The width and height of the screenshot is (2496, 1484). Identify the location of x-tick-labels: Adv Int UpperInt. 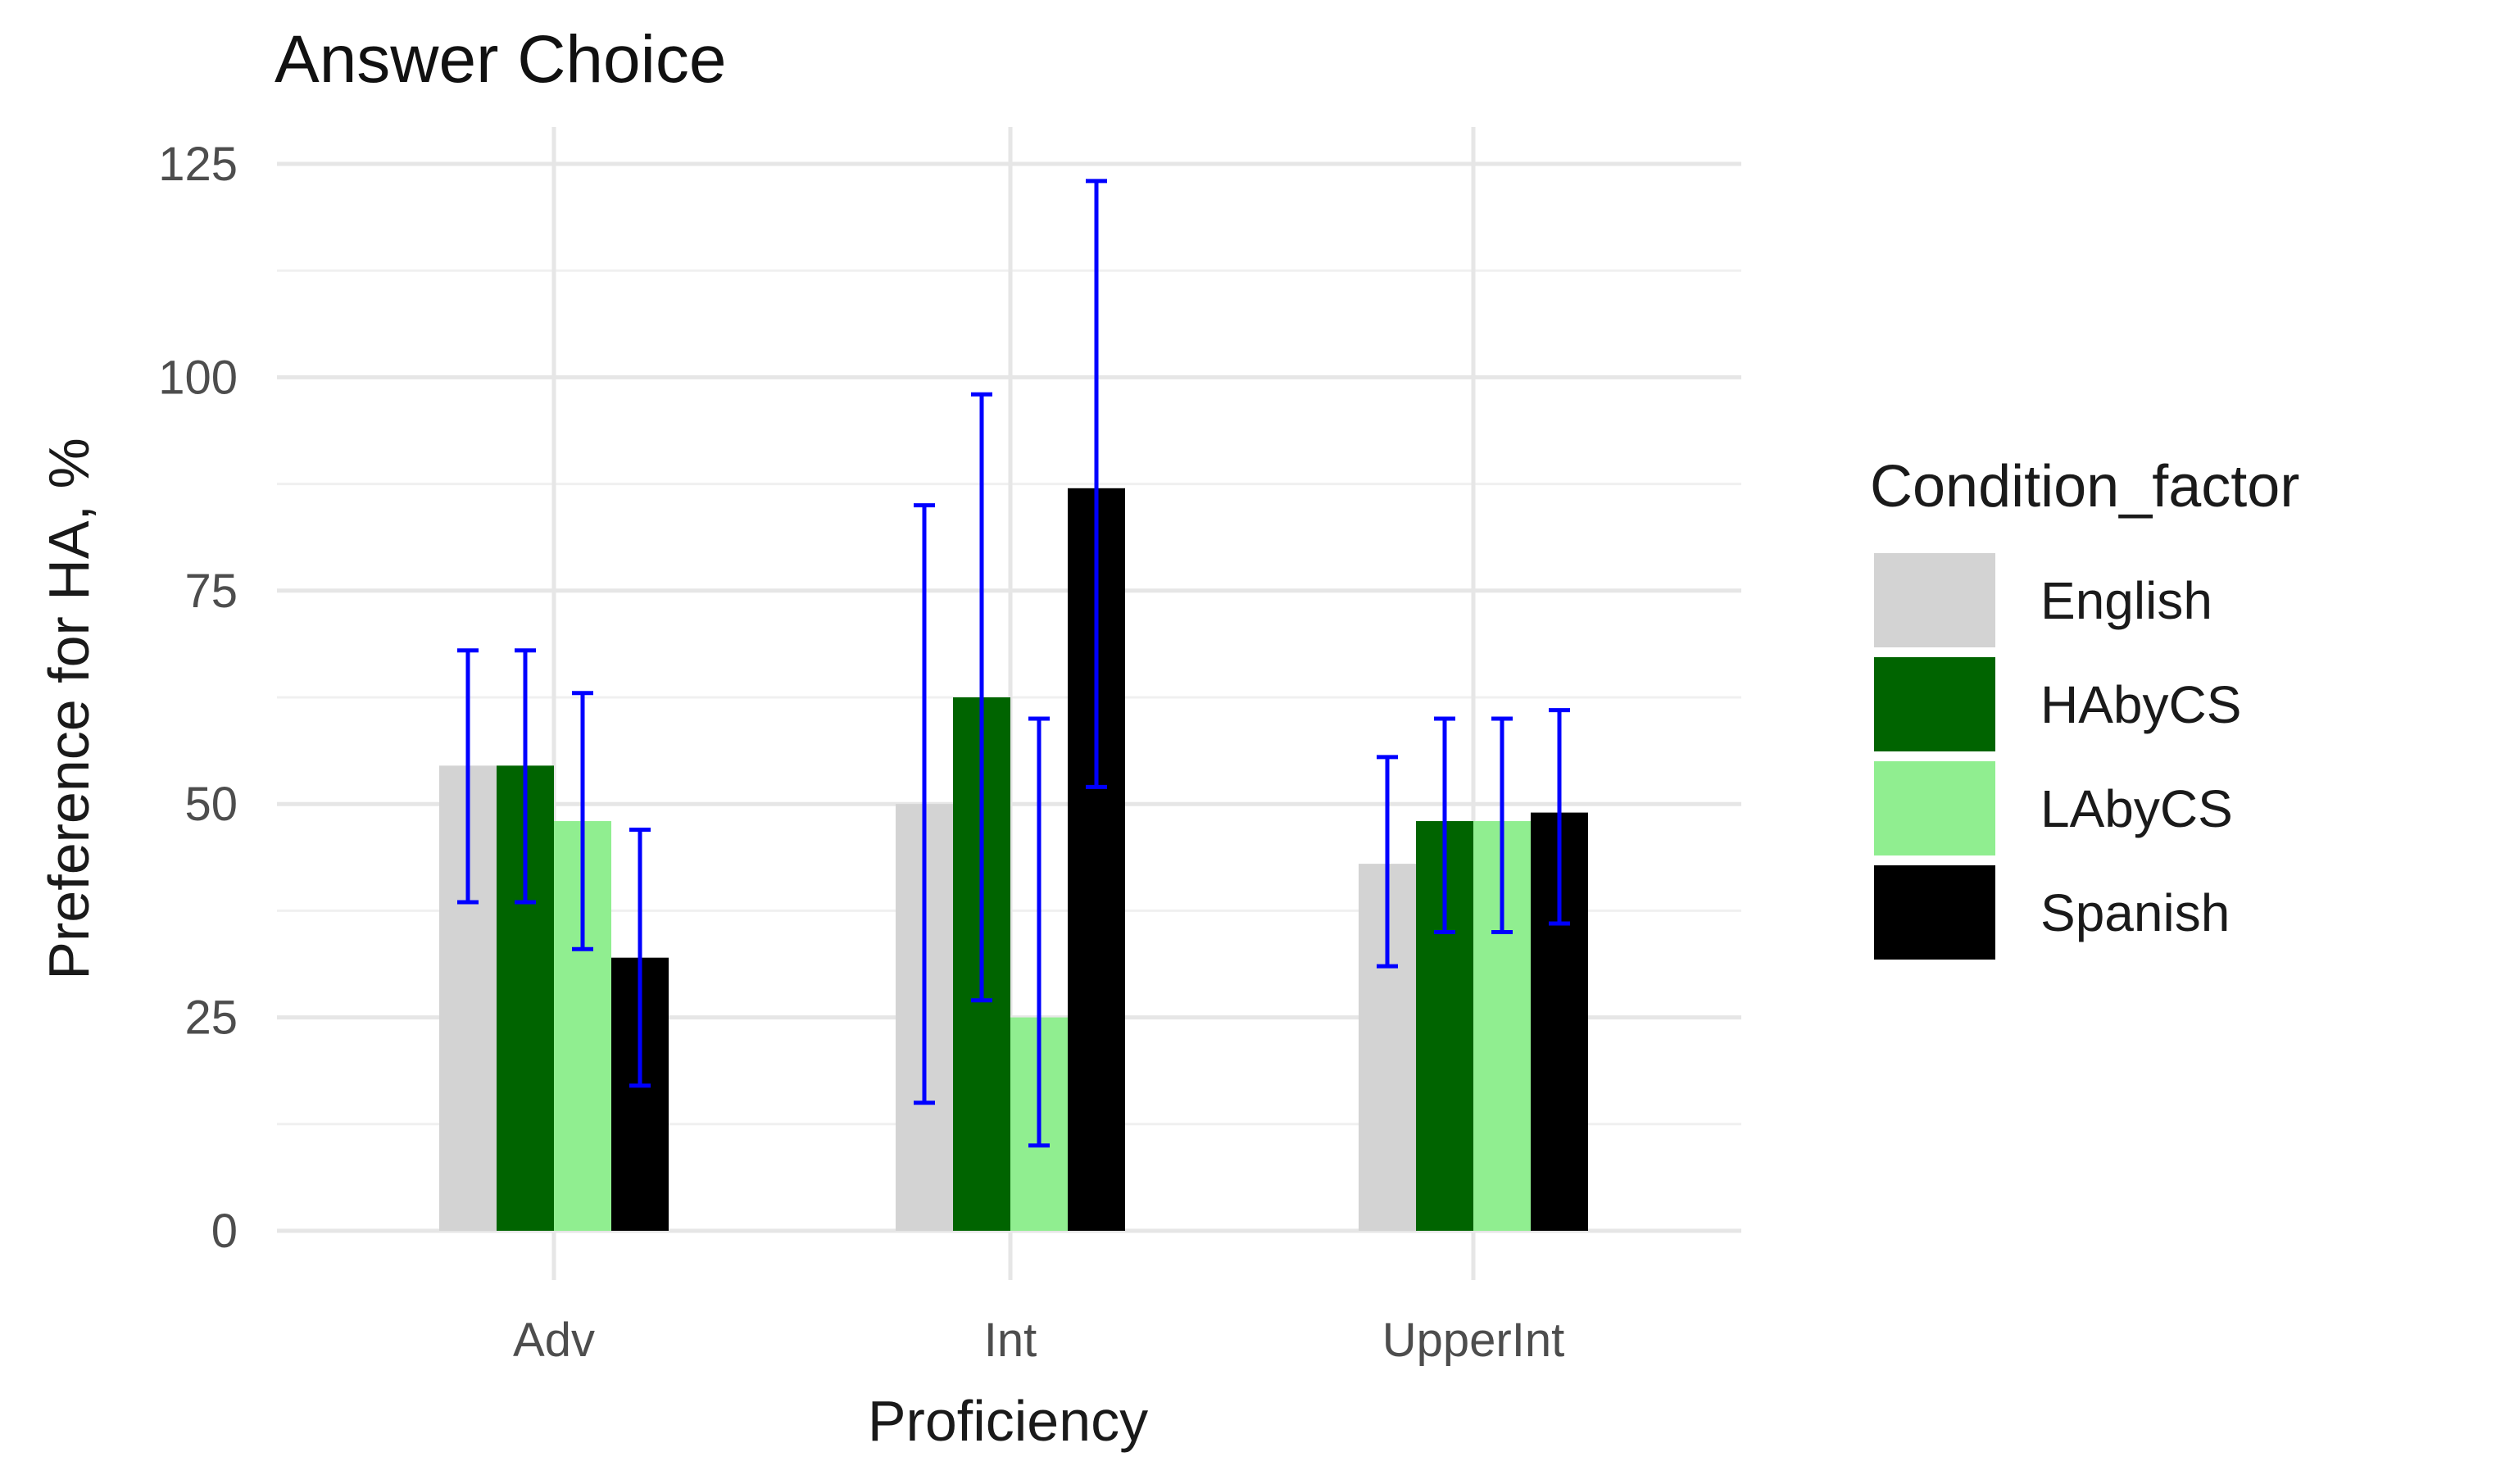
(1038, 1340).